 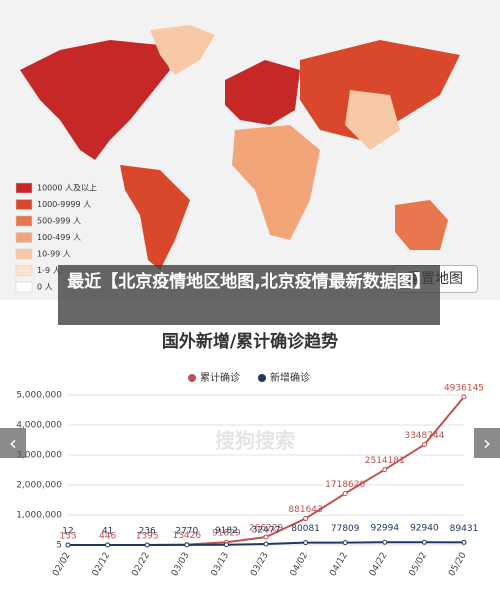 I want to click on asia, so click(x=380, y=90).